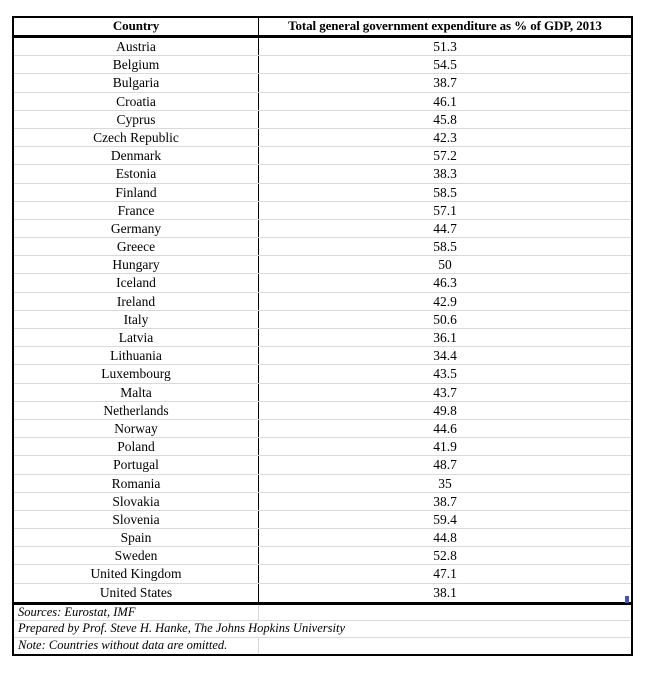  Describe the element at coordinates (136, 156) in the screenshot. I see `country-cell: Denmark` at that location.